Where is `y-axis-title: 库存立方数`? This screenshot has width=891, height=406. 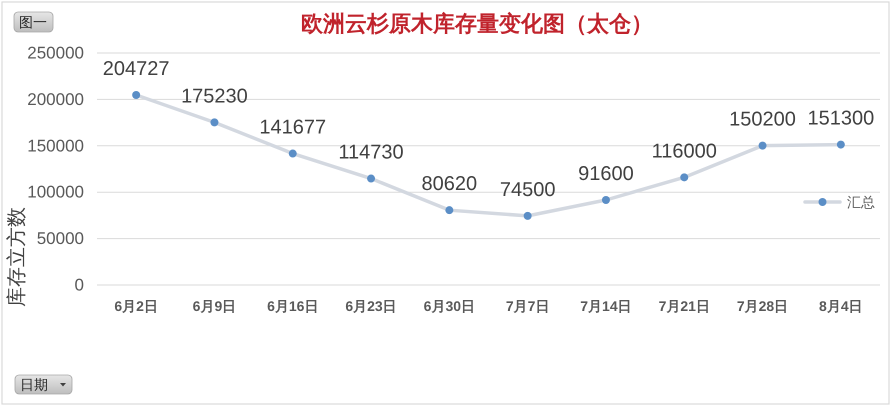
y-axis-title: 库存立方数 is located at coordinates (16, 257).